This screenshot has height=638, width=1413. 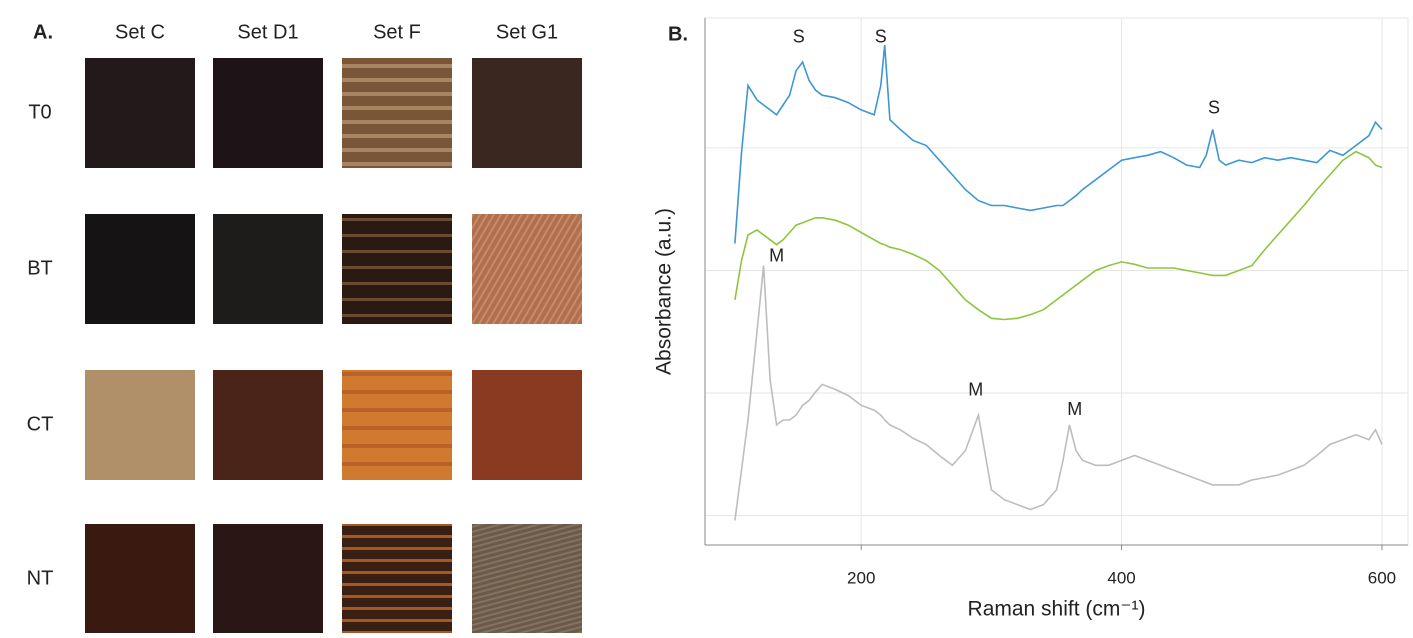 What do you see at coordinates (664, 291) in the screenshot?
I see `y-axis-title: Absorbance (a.u.)` at bounding box center [664, 291].